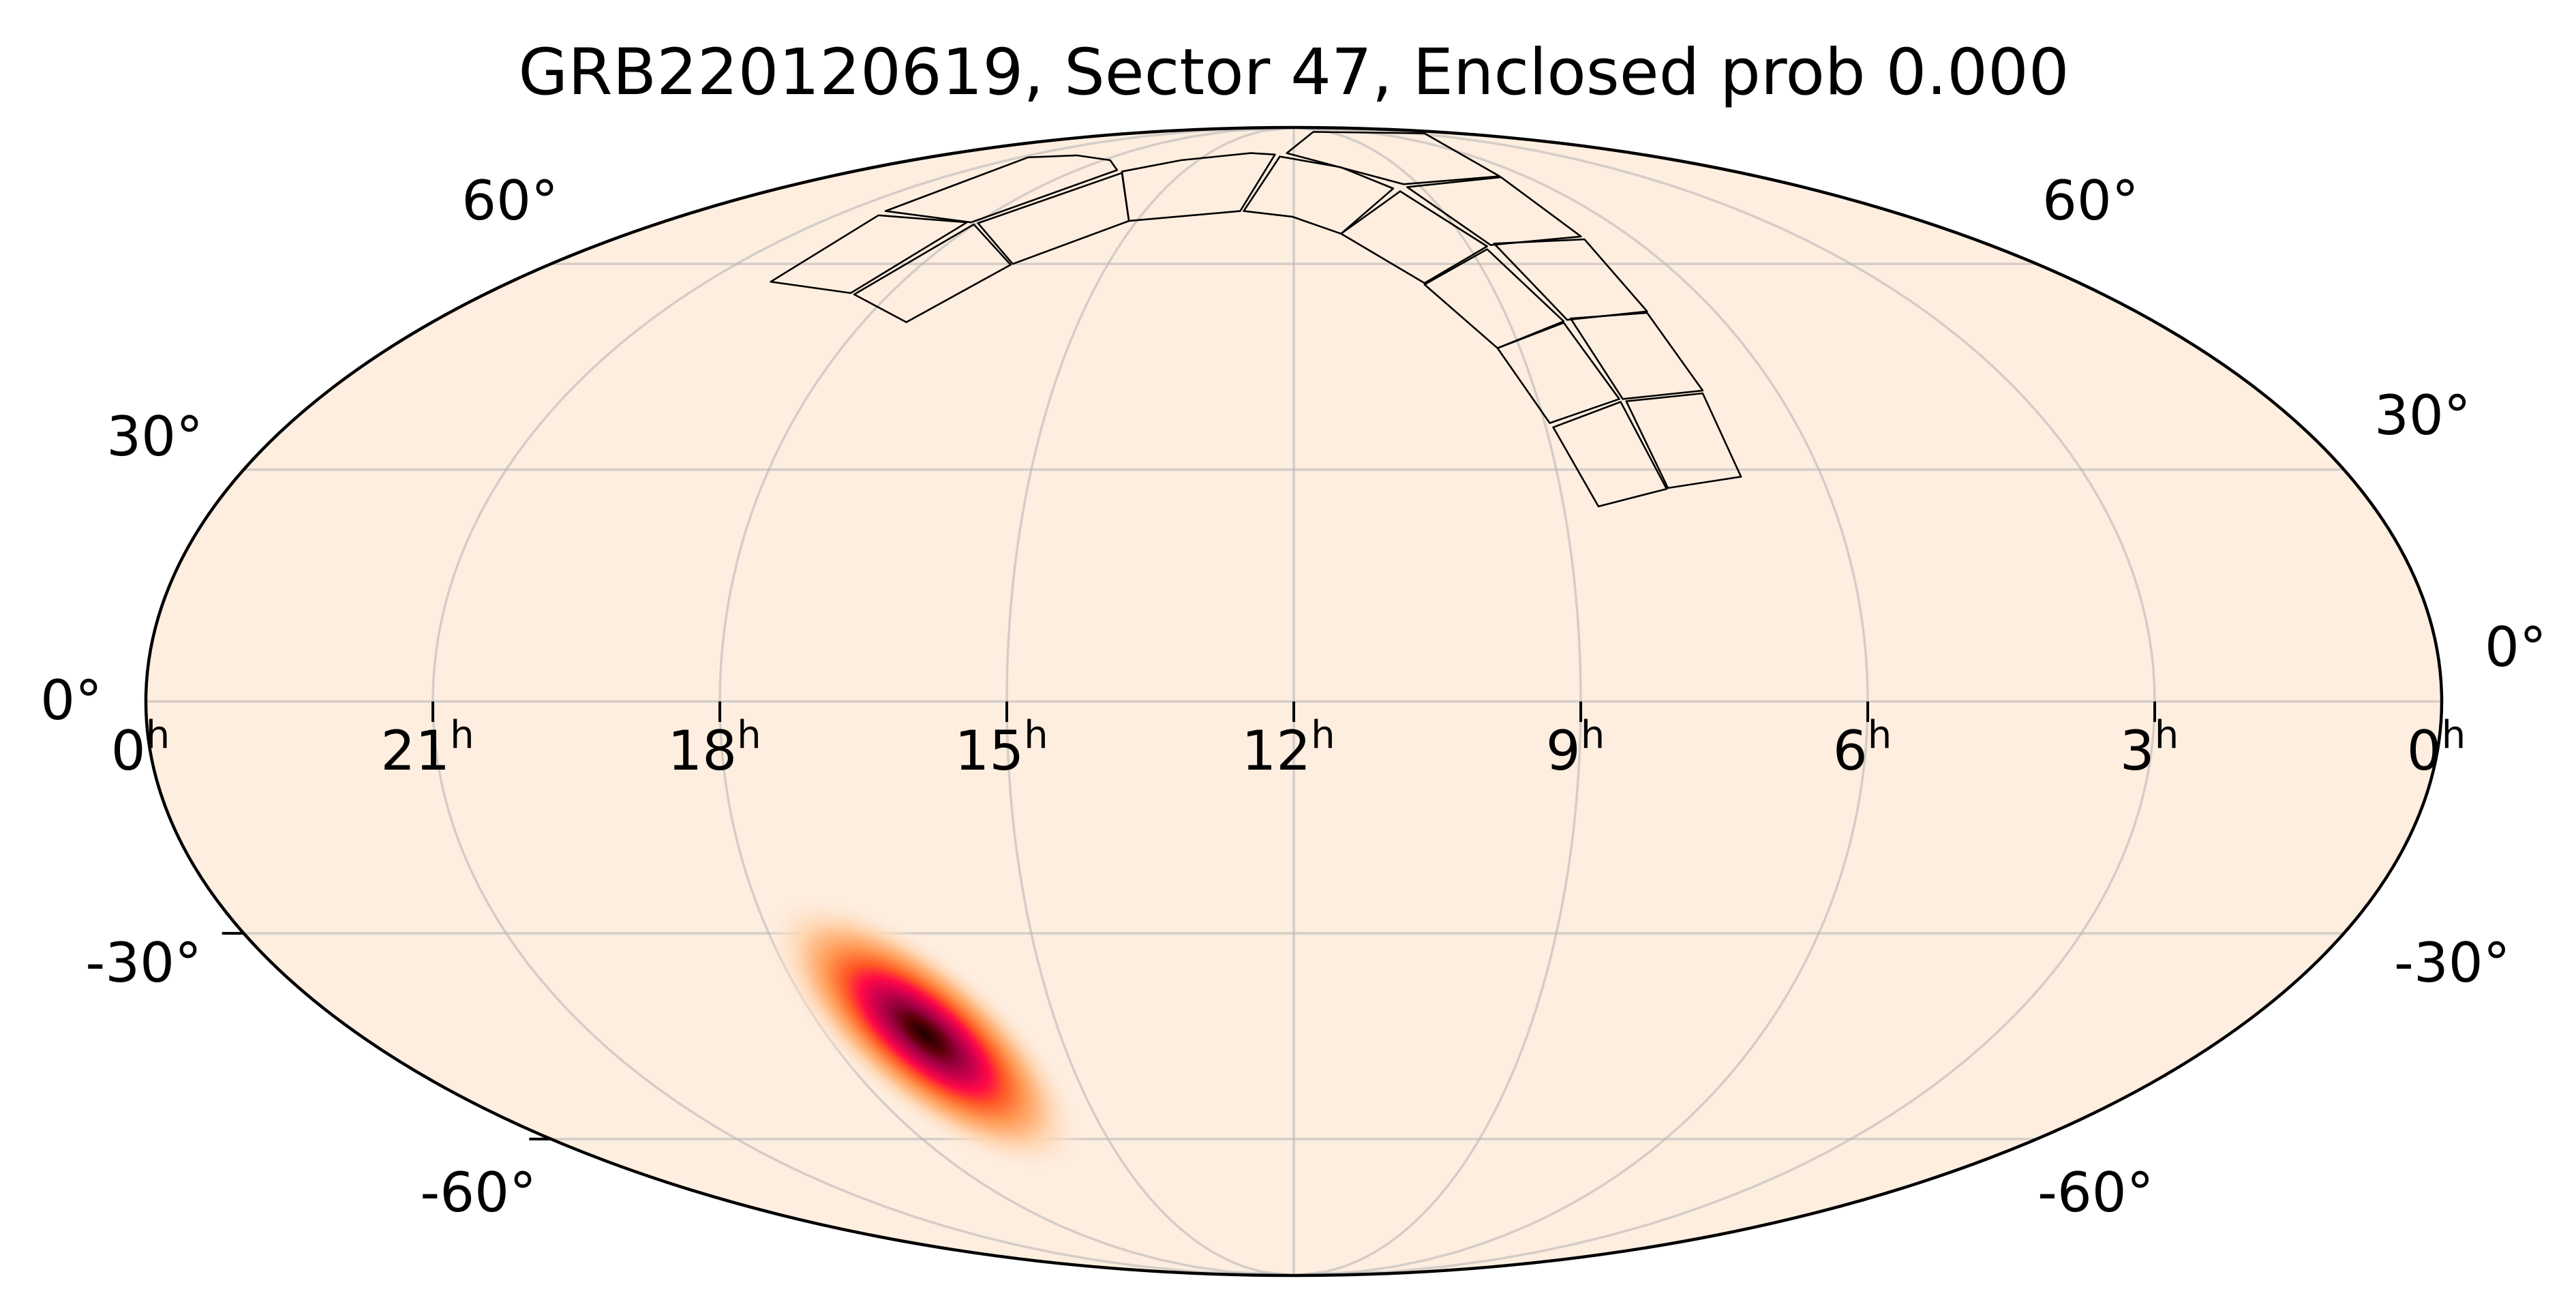 Image resolution: width=2576 pixels, height=1315 pixels. Describe the element at coordinates (427, 748) in the screenshot. I see `ra-tick-label: 21h` at that location.